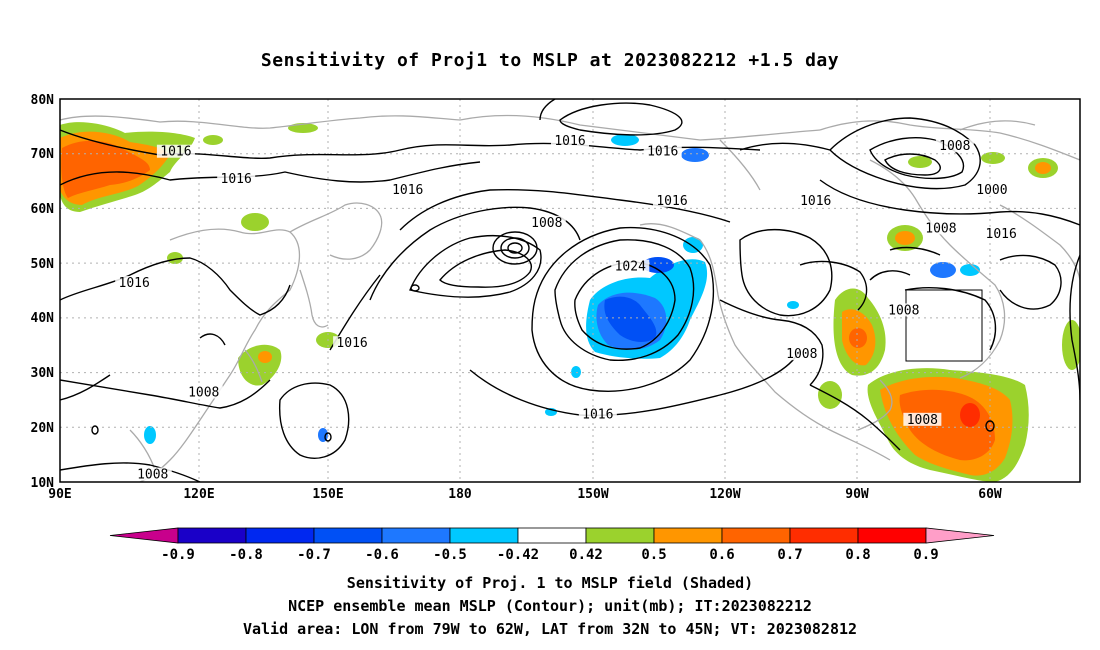 This screenshot has height=650, width=1100. Describe the element at coordinates (43, 154) in the screenshot. I see `lat-label-70n: 70N` at that location.